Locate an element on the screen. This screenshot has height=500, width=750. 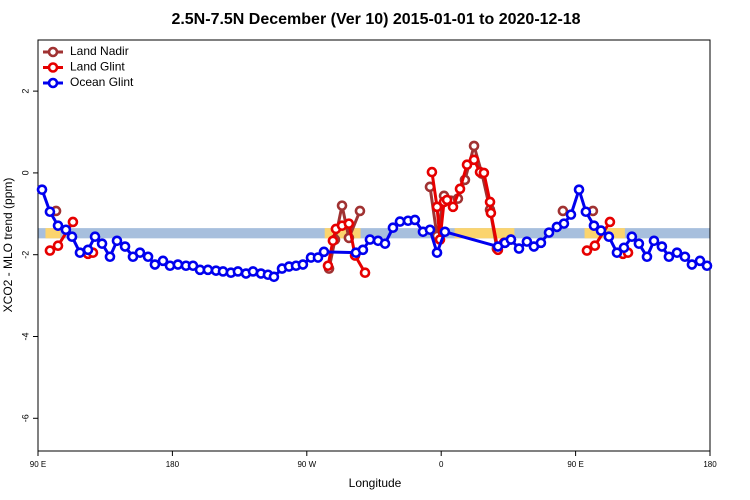
legend-label: Ocean Glint is located at coordinates (102, 82).